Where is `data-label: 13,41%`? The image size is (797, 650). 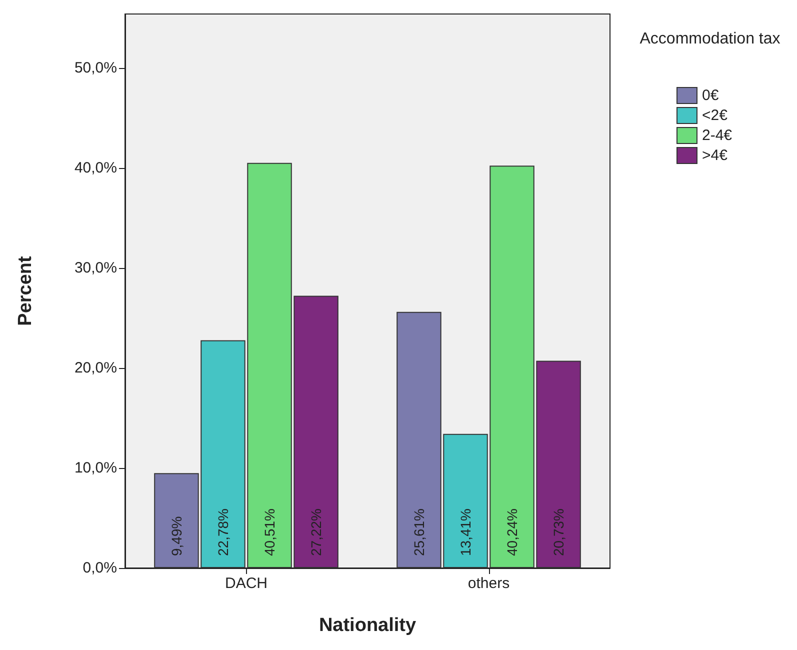
data-label: 13,41% is located at coordinates (465, 532).